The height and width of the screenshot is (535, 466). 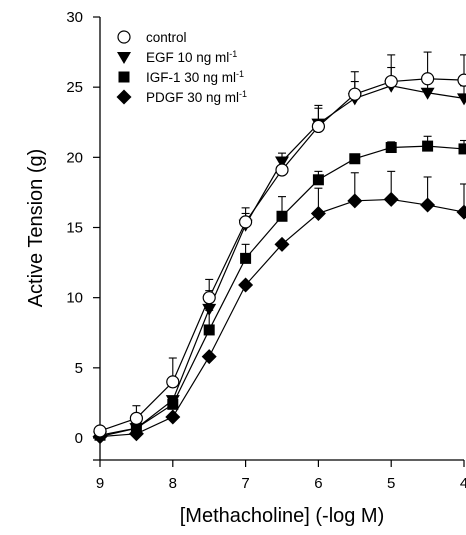 I want to click on legend-label: IGF-1 30 ng ml-1, so click(x=195, y=77).